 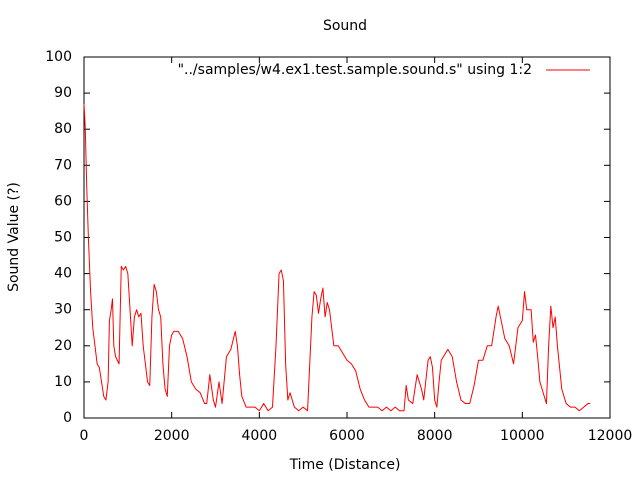 What do you see at coordinates (63, 238) in the screenshot?
I see `y-tick-label: 50` at bounding box center [63, 238].